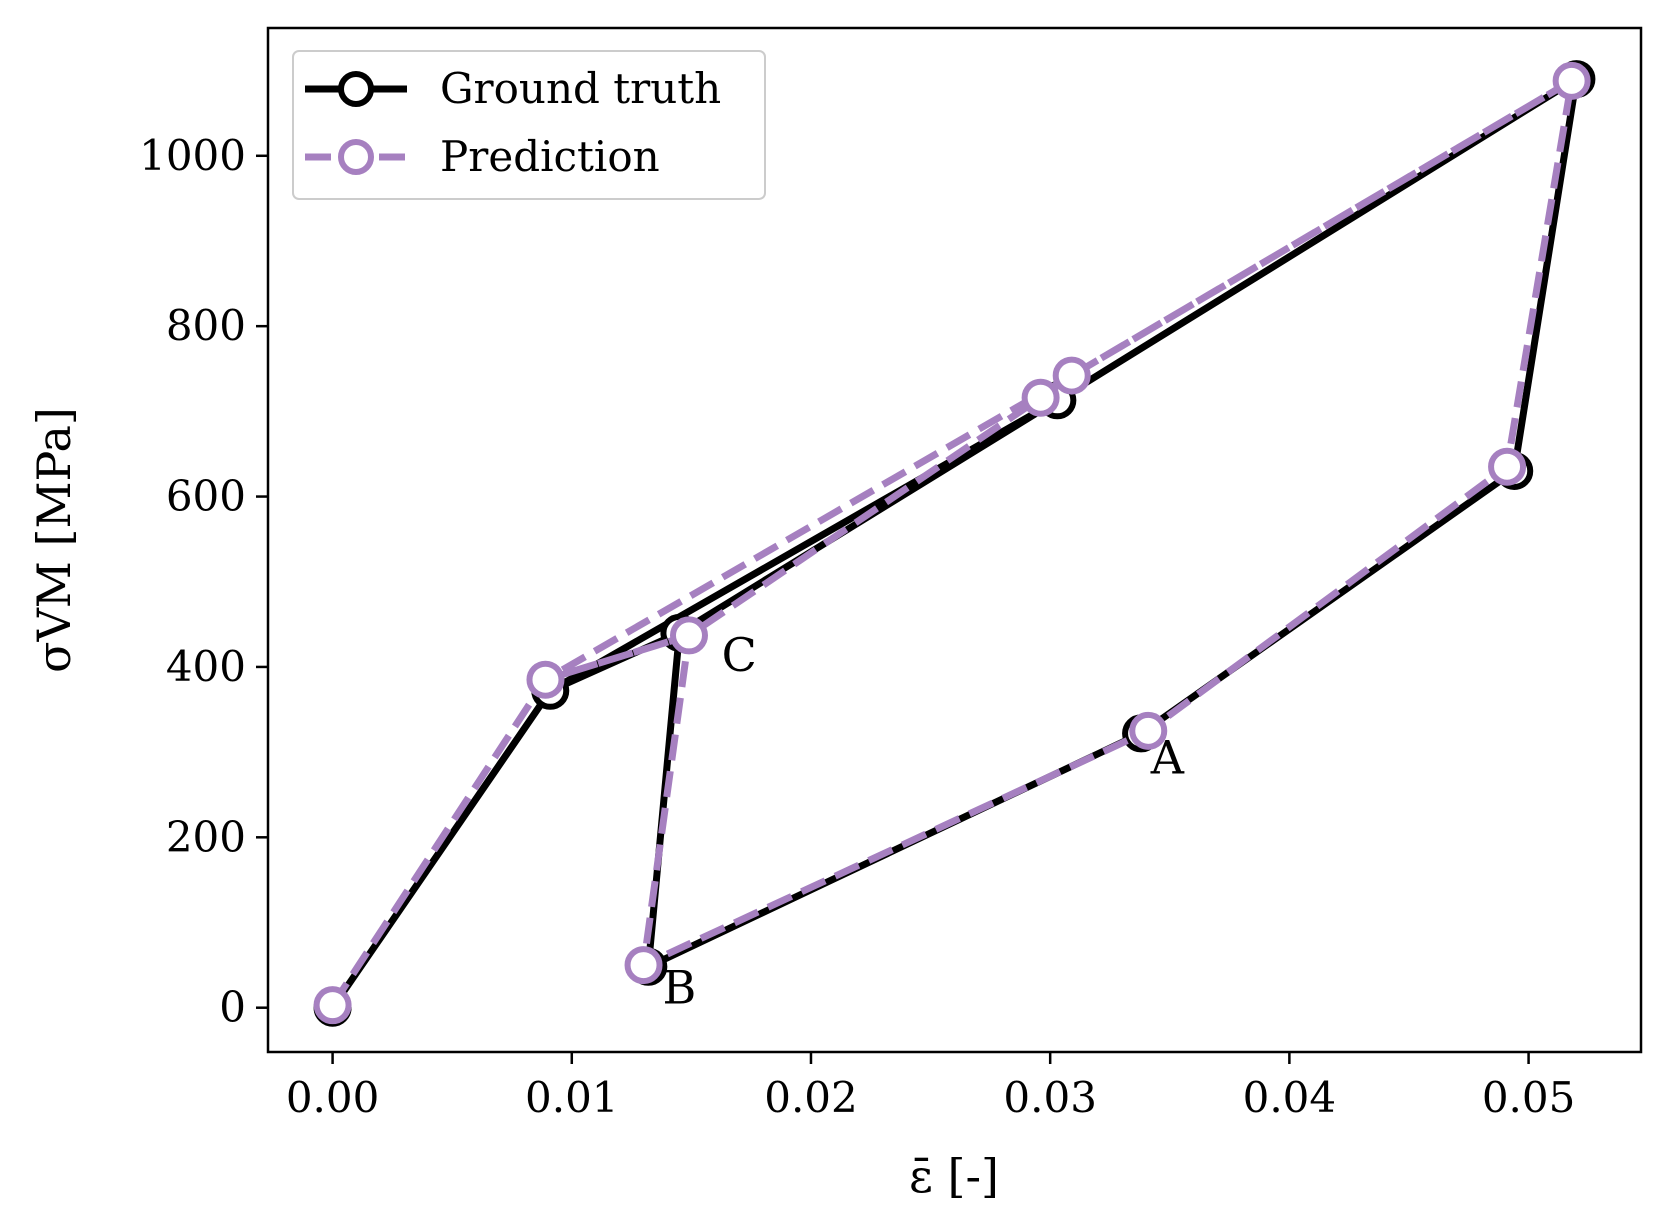  I want to click on y-tick-label: 600, so click(206, 496).